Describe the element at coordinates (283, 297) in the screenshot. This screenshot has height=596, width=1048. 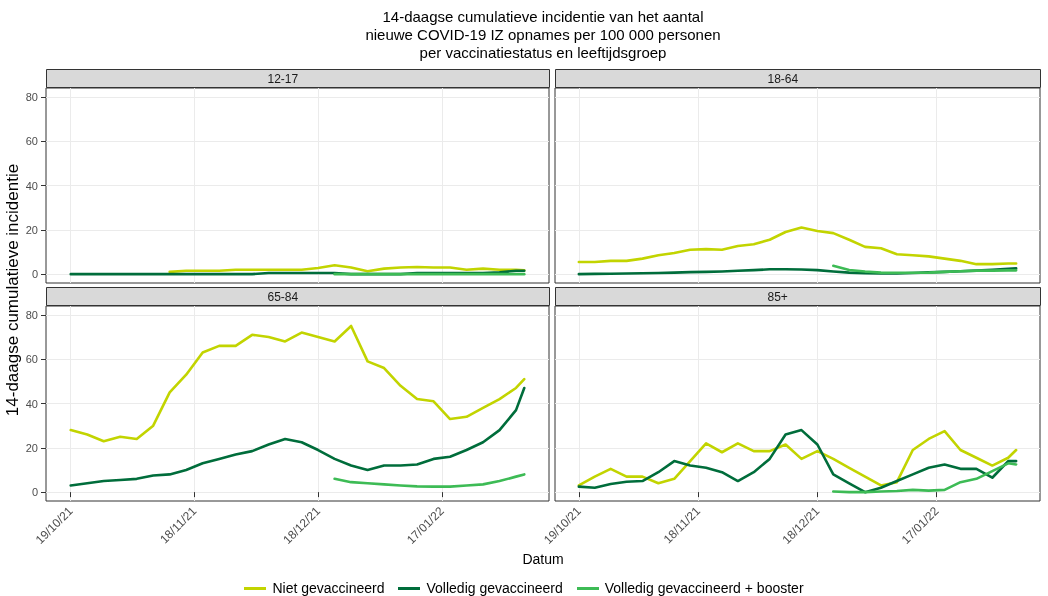
I see `chart-subtitle: 65-84` at that location.